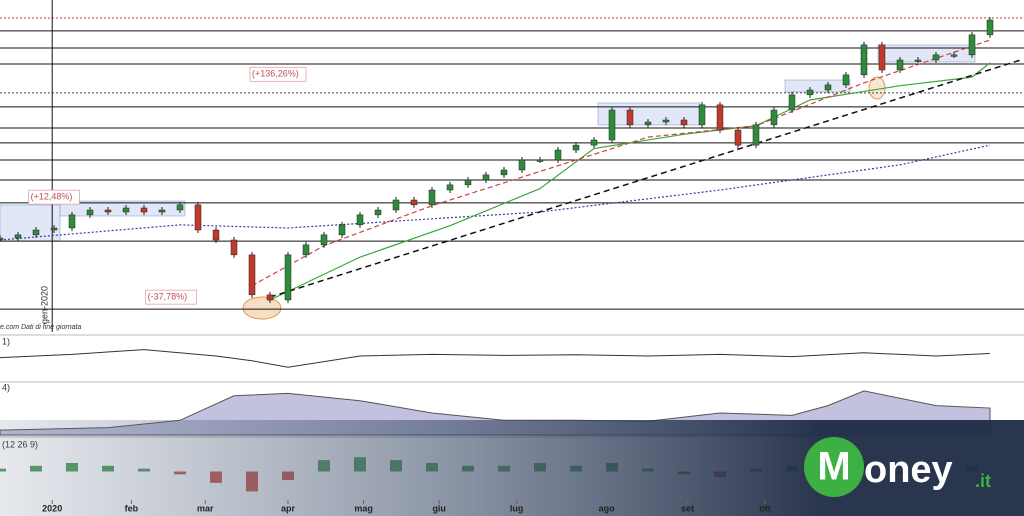 The width and height of the screenshot is (1024, 516). What do you see at coordinates (205, 508) in the screenshot?
I see `x-tick-label: mar` at bounding box center [205, 508].